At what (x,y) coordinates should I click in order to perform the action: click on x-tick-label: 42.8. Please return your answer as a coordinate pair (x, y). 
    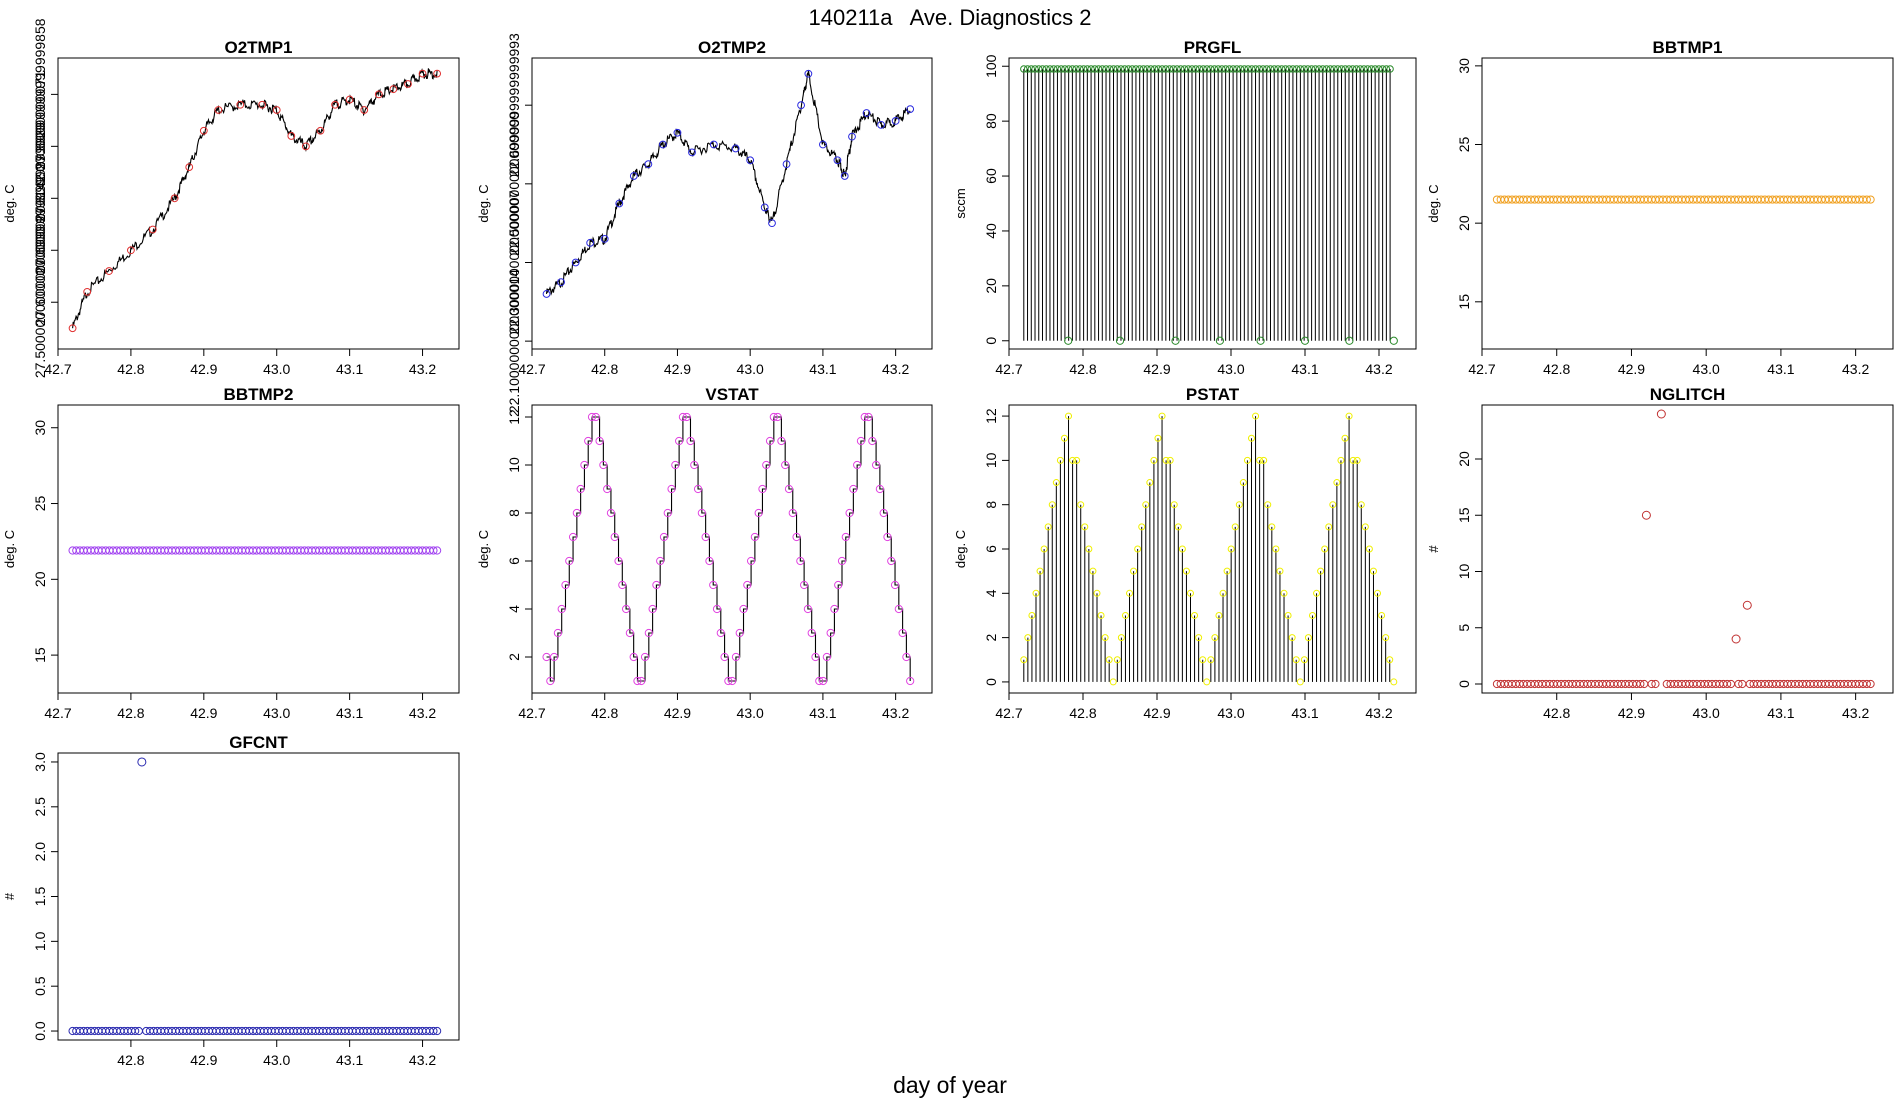
    Looking at the image, I should click on (604, 369).